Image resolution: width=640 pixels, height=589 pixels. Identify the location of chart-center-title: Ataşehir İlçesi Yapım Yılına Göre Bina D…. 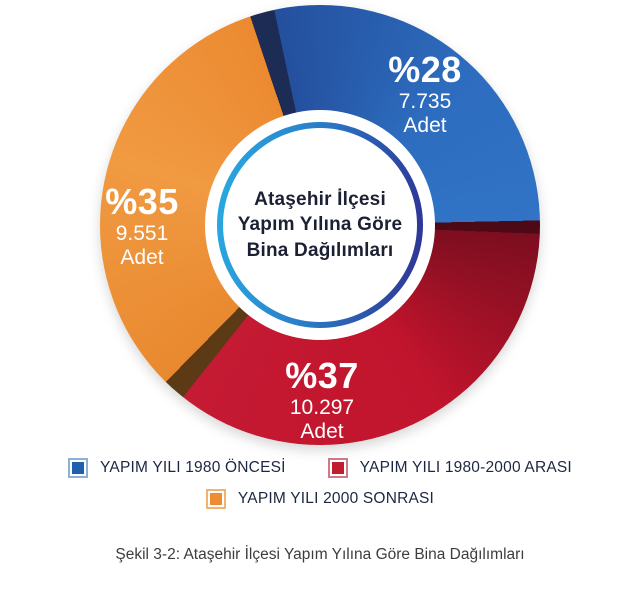
(320, 224).